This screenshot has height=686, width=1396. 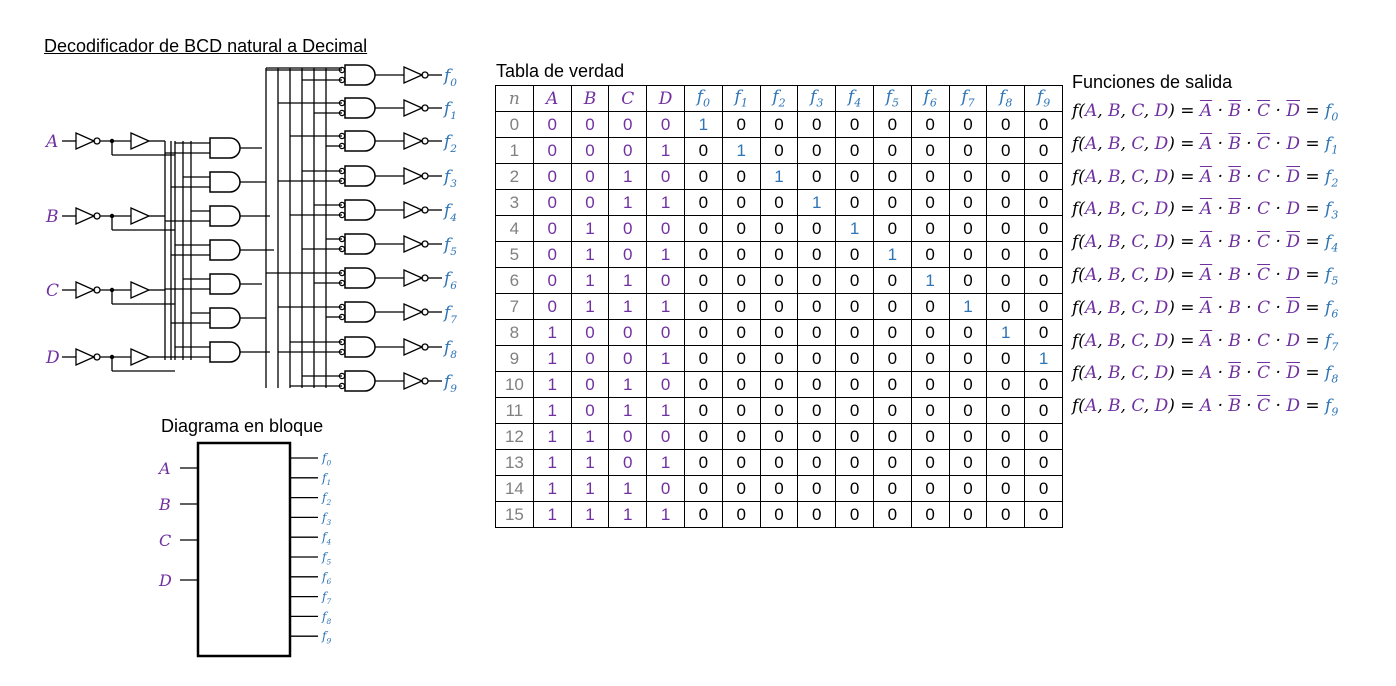 What do you see at coordinates (165, 540) in the screenshot?
I see `block-input-c: C` at bounding box center [165, 540].